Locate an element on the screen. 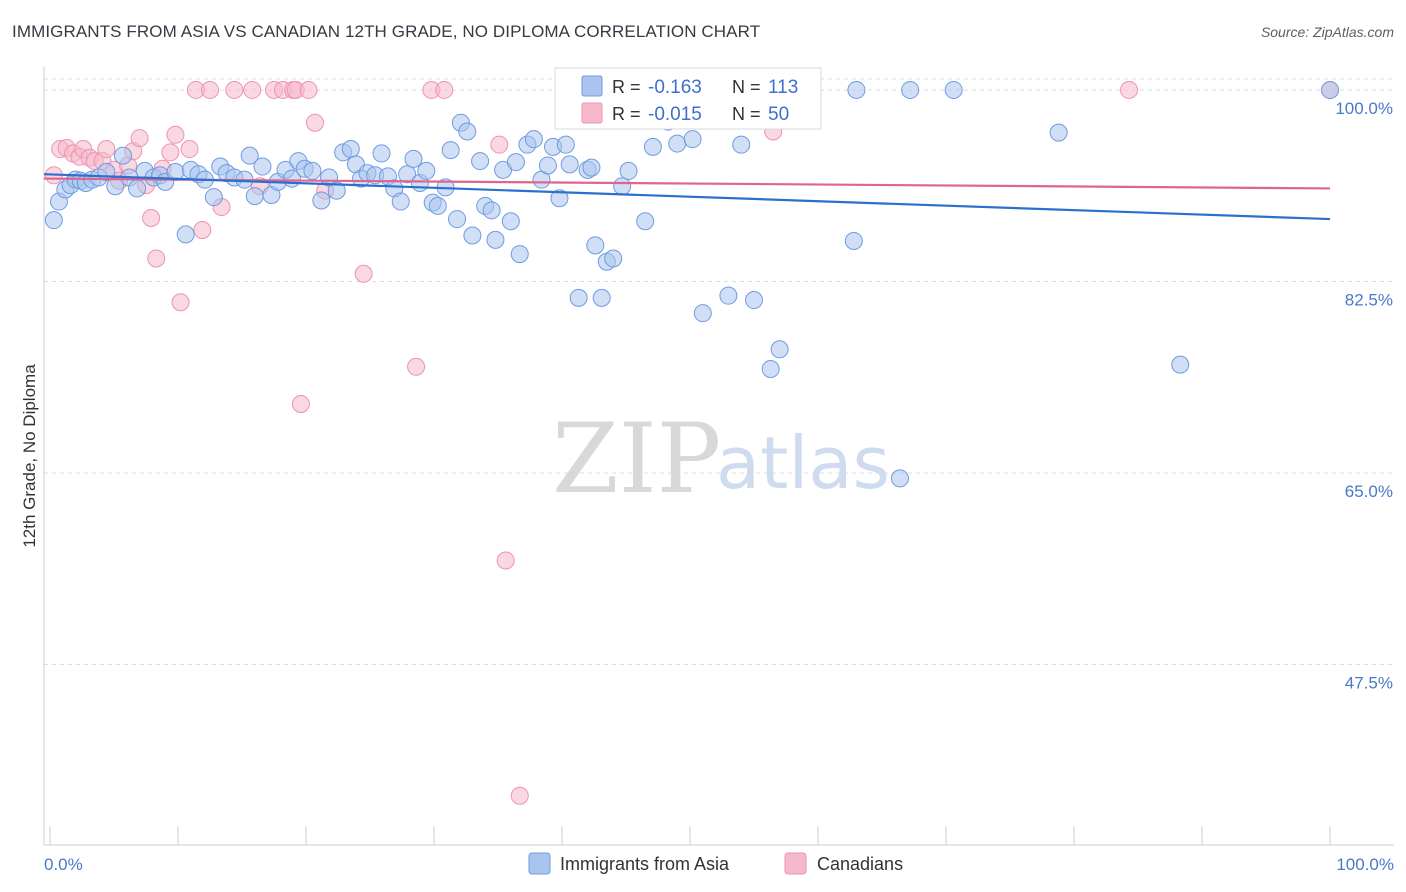 The height and width of the screenshot is (892, 1406). x-tick-label: 100.0% is located at coordinates (1365, 864).